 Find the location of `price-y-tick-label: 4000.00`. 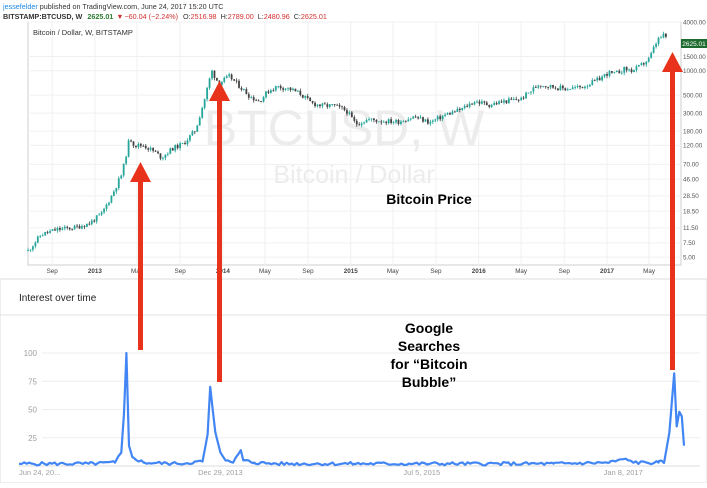

price-y-tick-label: 4000.00 is located at coordinates (694, 22).